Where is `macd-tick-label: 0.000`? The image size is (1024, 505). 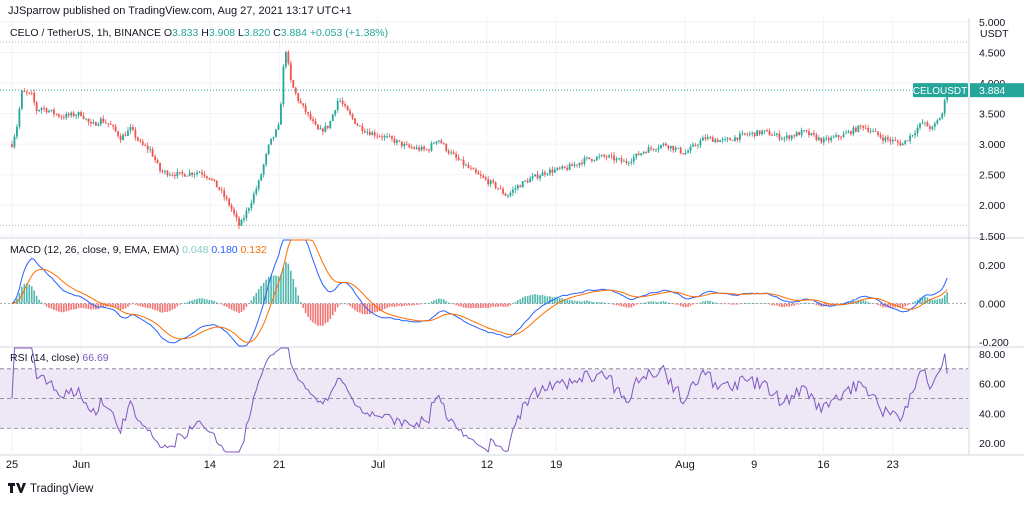
macd-tick-label: 0.000 is located at coordinates (992, 305).